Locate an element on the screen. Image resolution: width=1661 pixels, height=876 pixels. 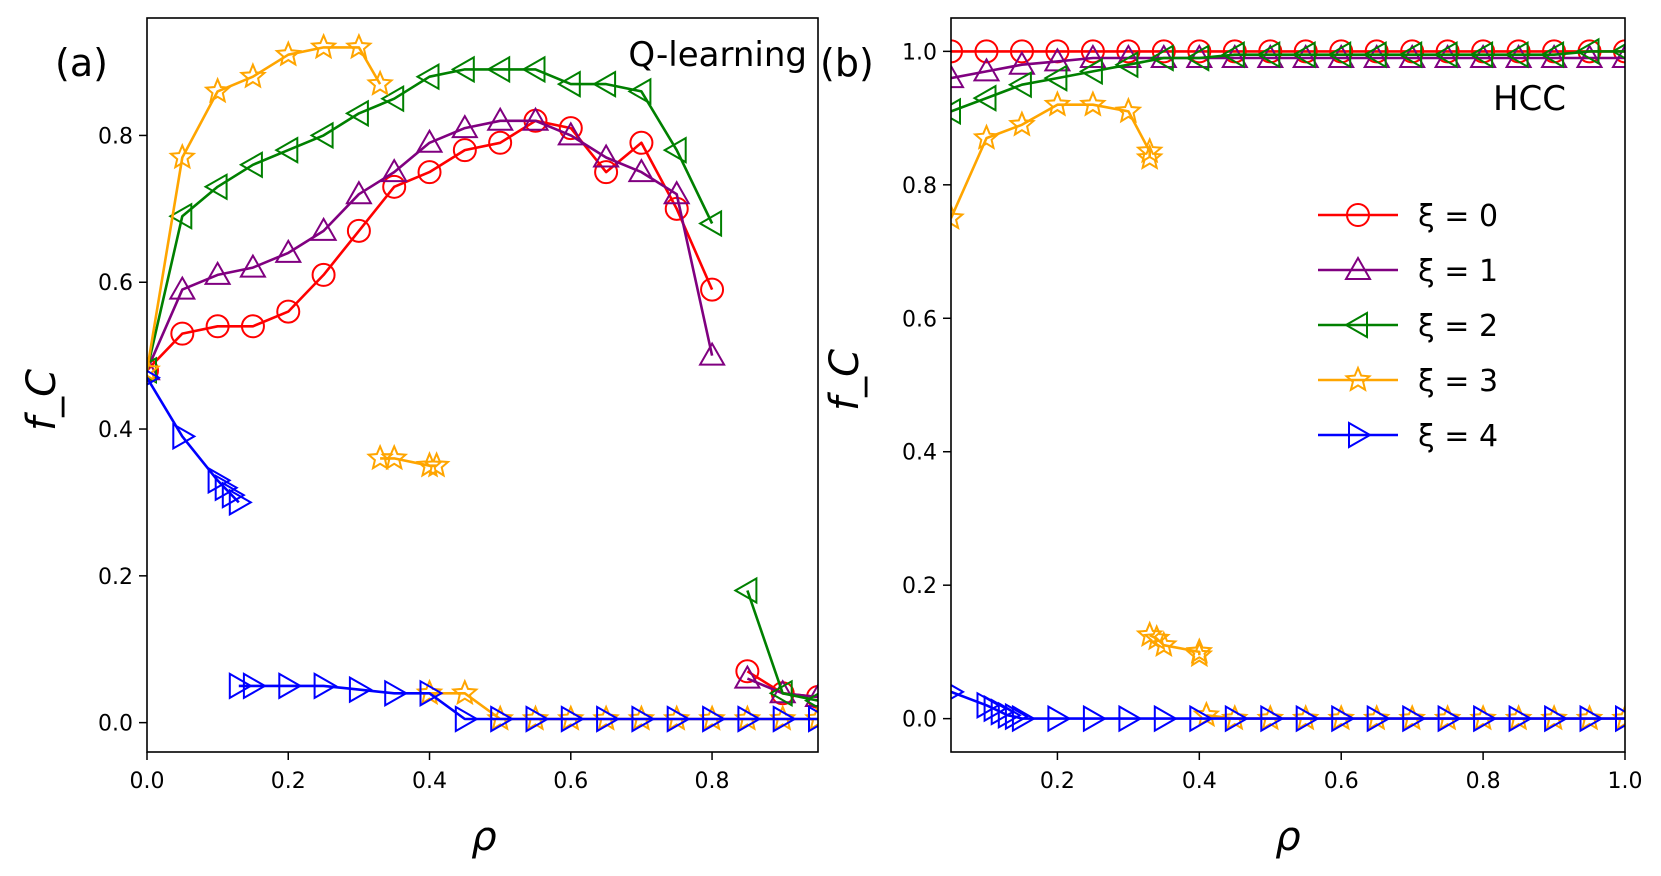
panel-a-y-tick-label-3: 0.6 is located at coordinates (115, 283).